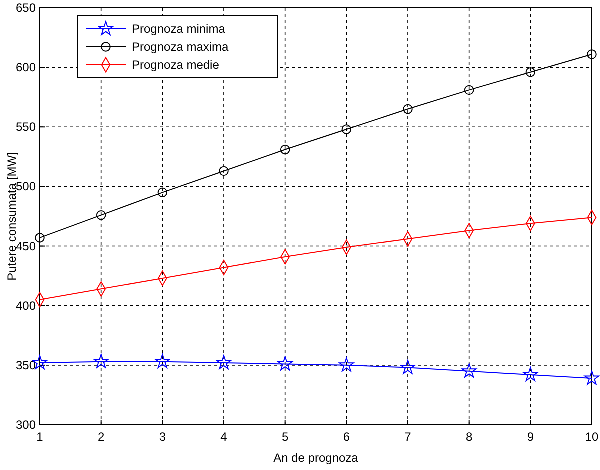 Image resolution: width=600 pixels, height=470 pixels. Describe the element at coordinates (26, 67) in the screenshot. I see `y-tick-label: 600` at that location.